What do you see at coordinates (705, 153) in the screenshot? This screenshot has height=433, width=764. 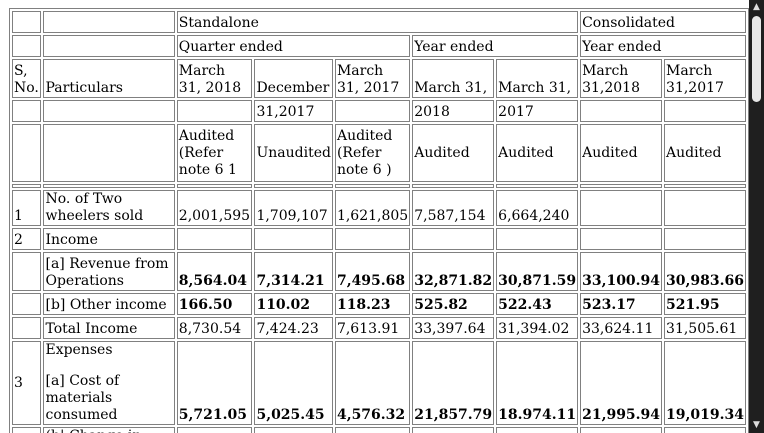 I see `audit-col7: Audited` at bounding box center [705, 153].